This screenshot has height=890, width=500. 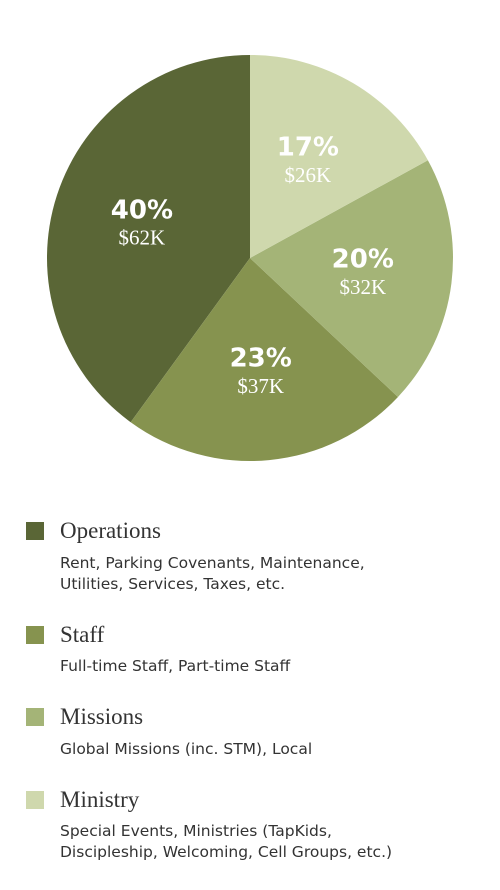 I want to click on legend-name: Ministry, so click(x=100, y=799).